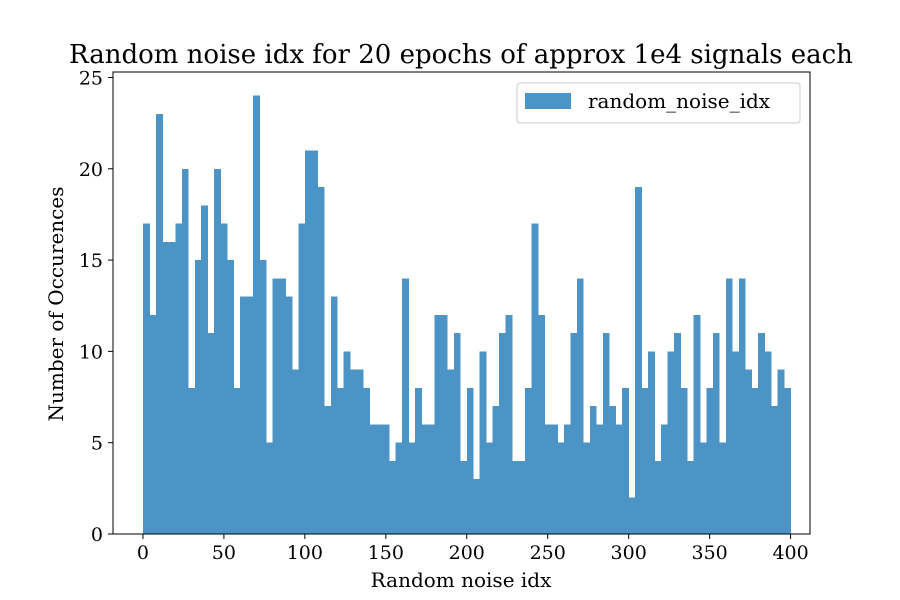  What do you see at coordinates (679, 101) in the screenshot?
I see `legend-entry-label: random_noise_idx` at bounding box center [679, 101].